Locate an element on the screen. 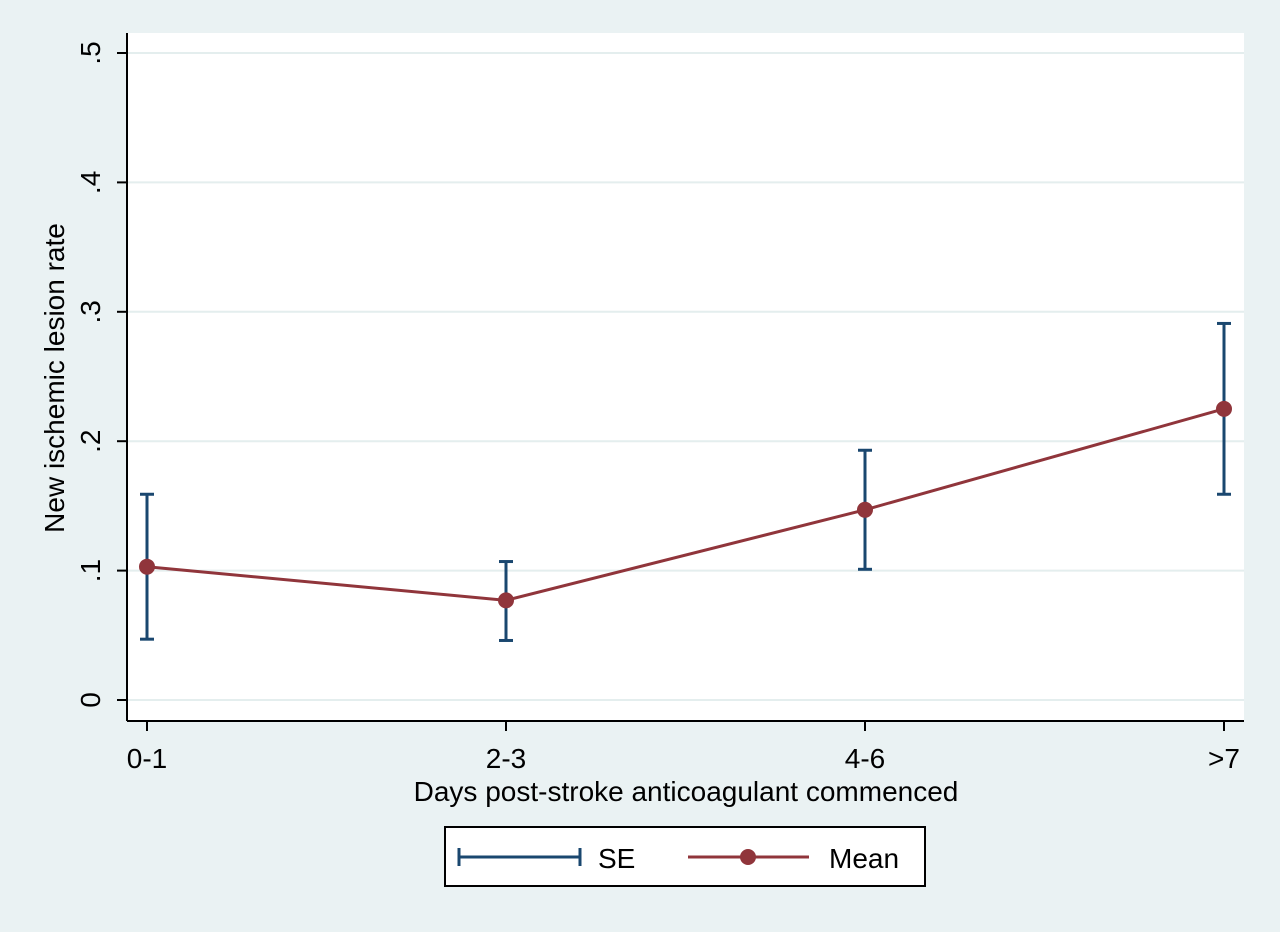 This screenshot has width=1280, height=932. legend-label-mean: Mean is located at coordinates (864, 858).